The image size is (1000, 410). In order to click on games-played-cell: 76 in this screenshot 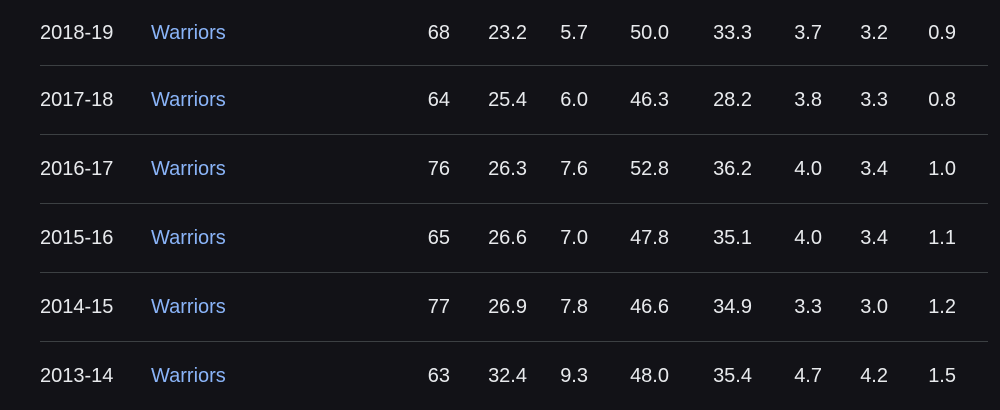, I will do `click(438, 169)`.